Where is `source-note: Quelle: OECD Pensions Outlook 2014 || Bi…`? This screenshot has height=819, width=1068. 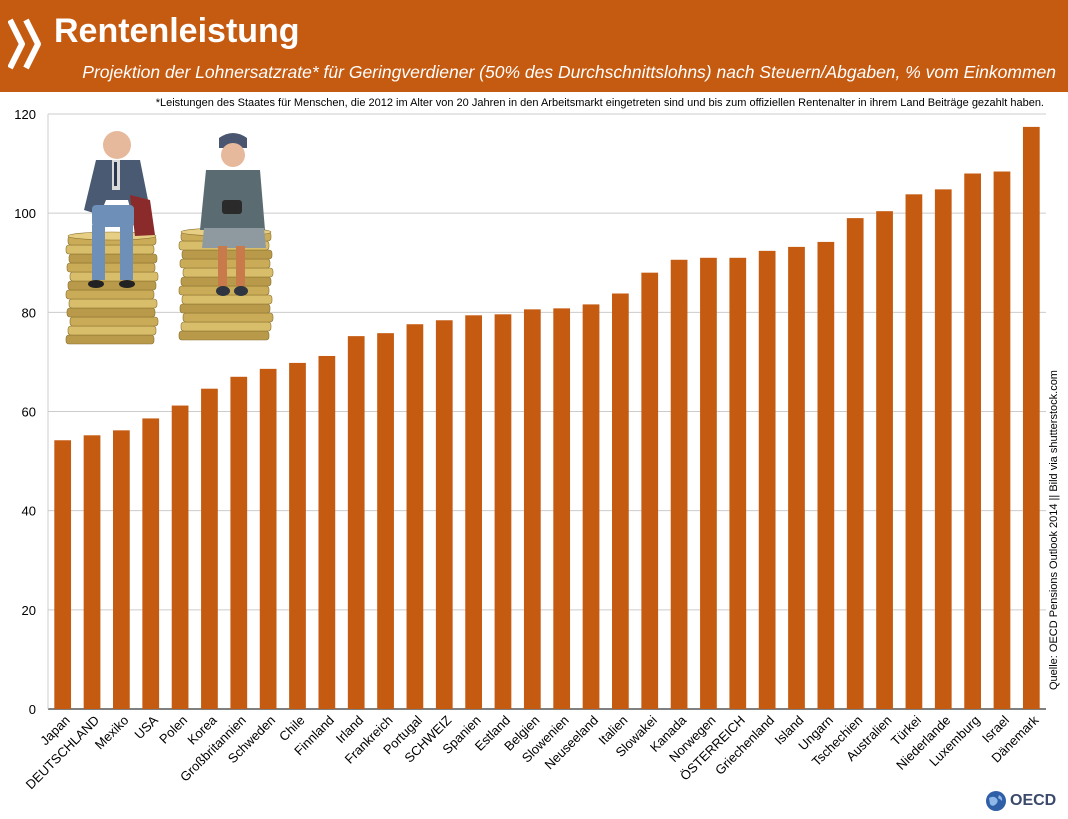 source-note: Quelle: OECD Pensions Outlook 2014 || Bi… is located at coordinates (1054, 530).